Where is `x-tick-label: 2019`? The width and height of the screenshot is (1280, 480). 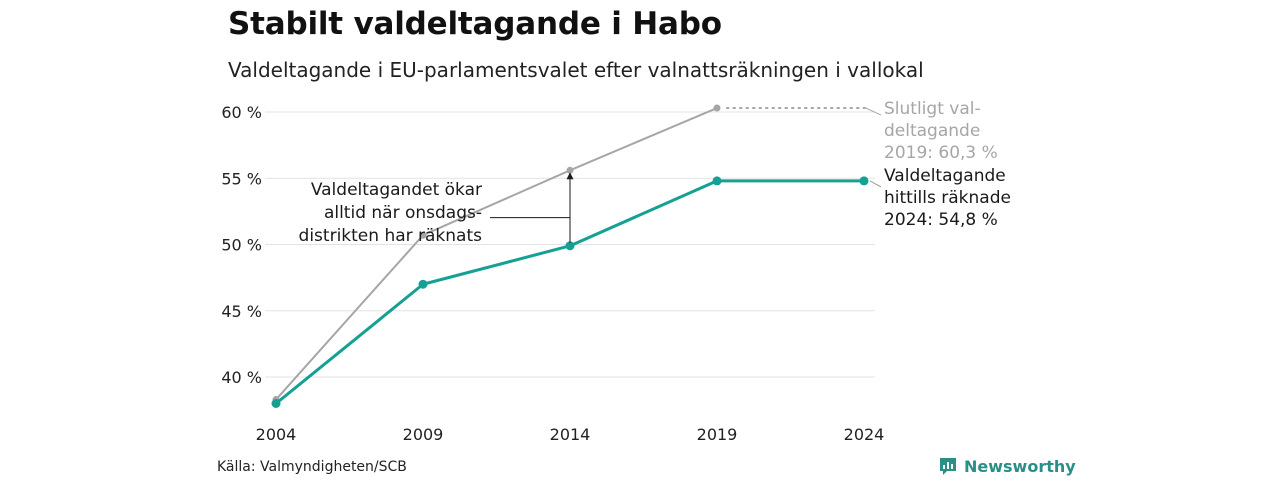 x-tick-label: 2019 is located at coordinates (717, 434).